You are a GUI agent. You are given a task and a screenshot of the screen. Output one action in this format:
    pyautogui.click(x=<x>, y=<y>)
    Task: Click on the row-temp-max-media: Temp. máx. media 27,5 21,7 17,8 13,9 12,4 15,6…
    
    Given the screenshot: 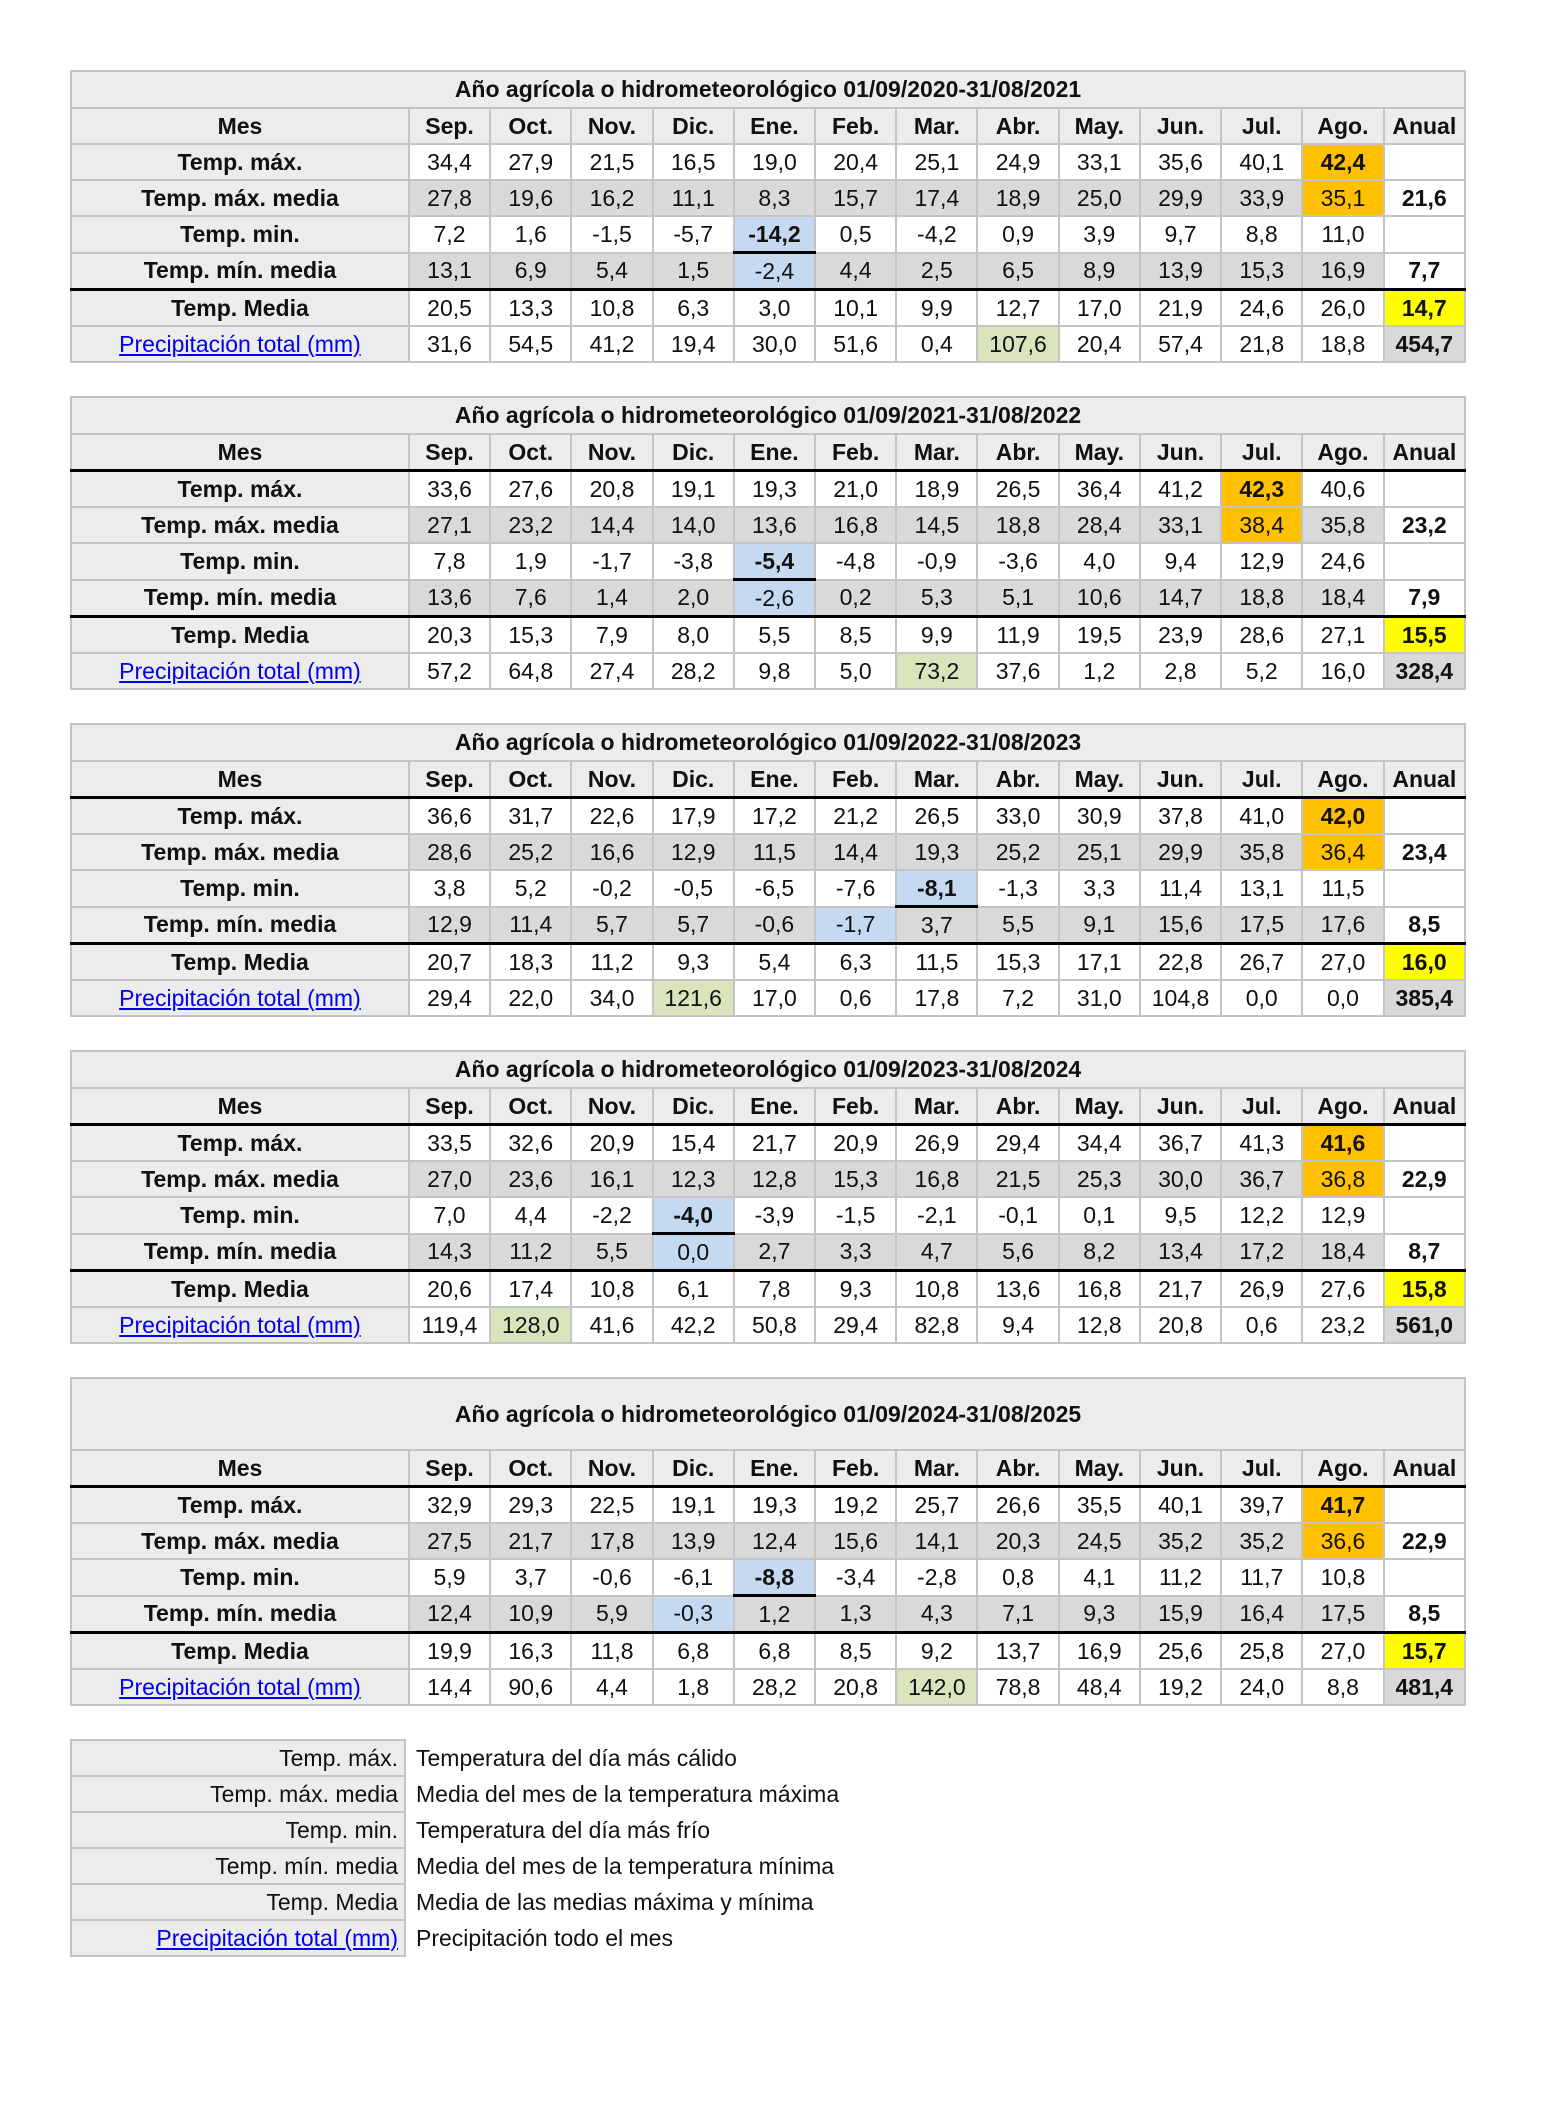 What is the action you would take?
    pyautogui.click(x=768, y=1541)
    